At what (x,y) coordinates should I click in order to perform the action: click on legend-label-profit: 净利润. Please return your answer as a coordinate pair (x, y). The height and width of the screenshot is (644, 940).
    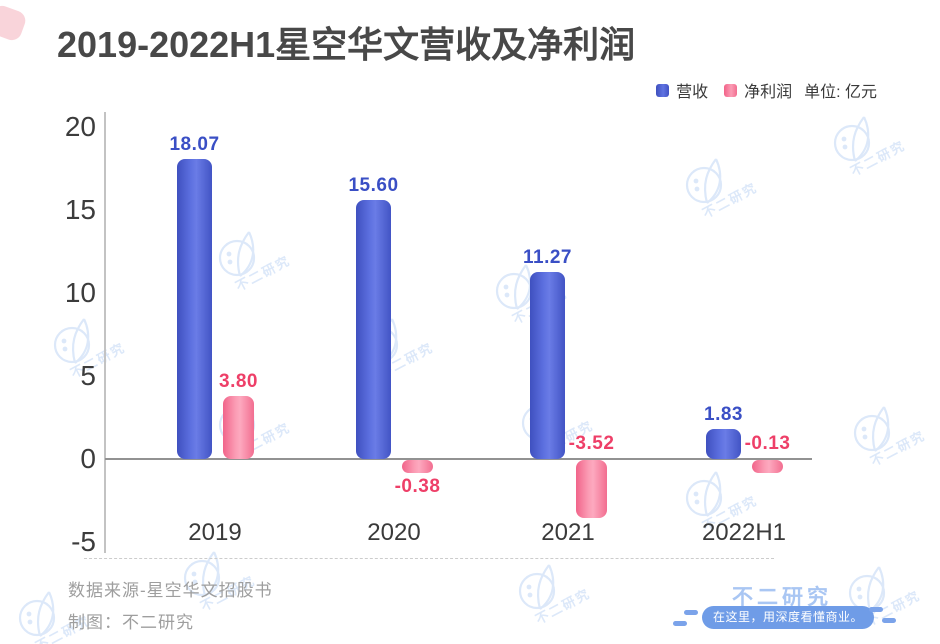
    Looking at the image, I should click on (768, 92).